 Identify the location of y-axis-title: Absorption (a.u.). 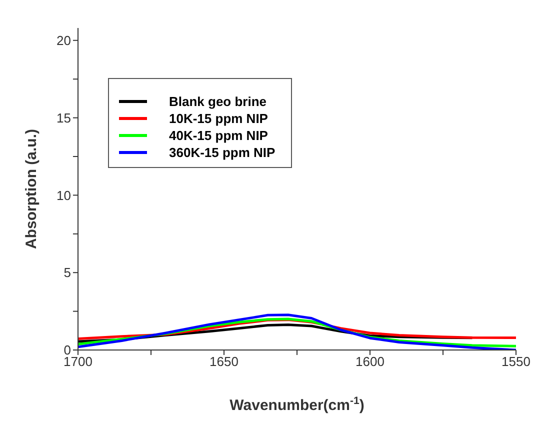
(31, 189).